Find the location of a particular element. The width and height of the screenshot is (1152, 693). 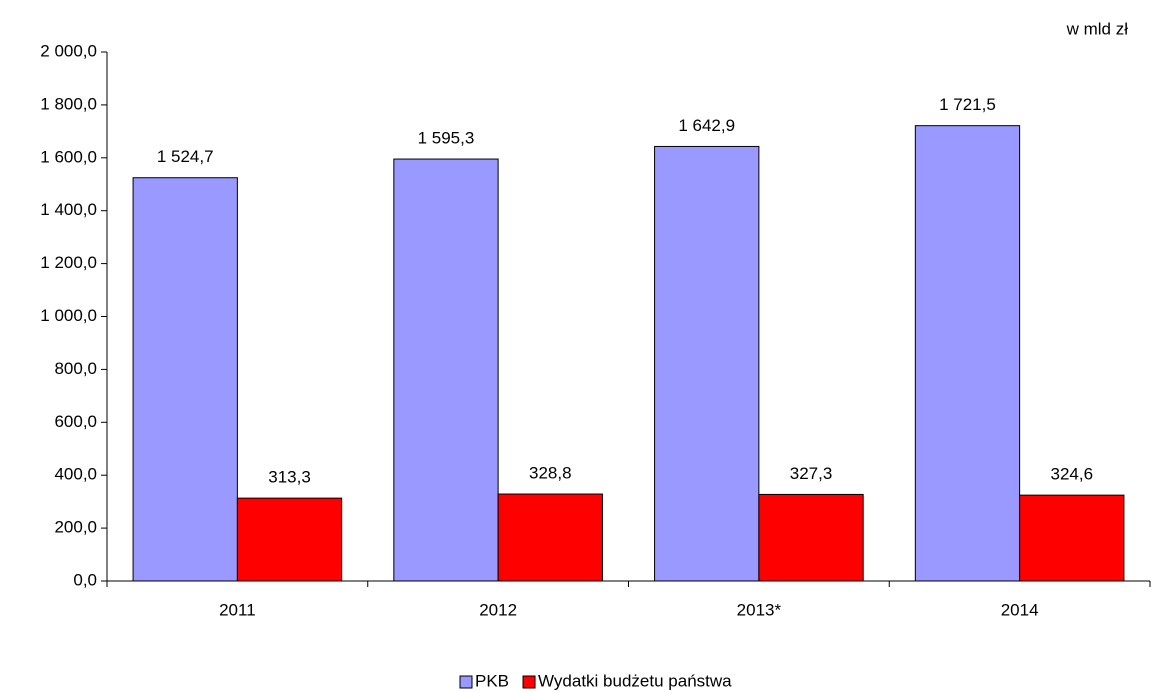

y-tick-label: 400,0 is located at coordinates (75, 474).